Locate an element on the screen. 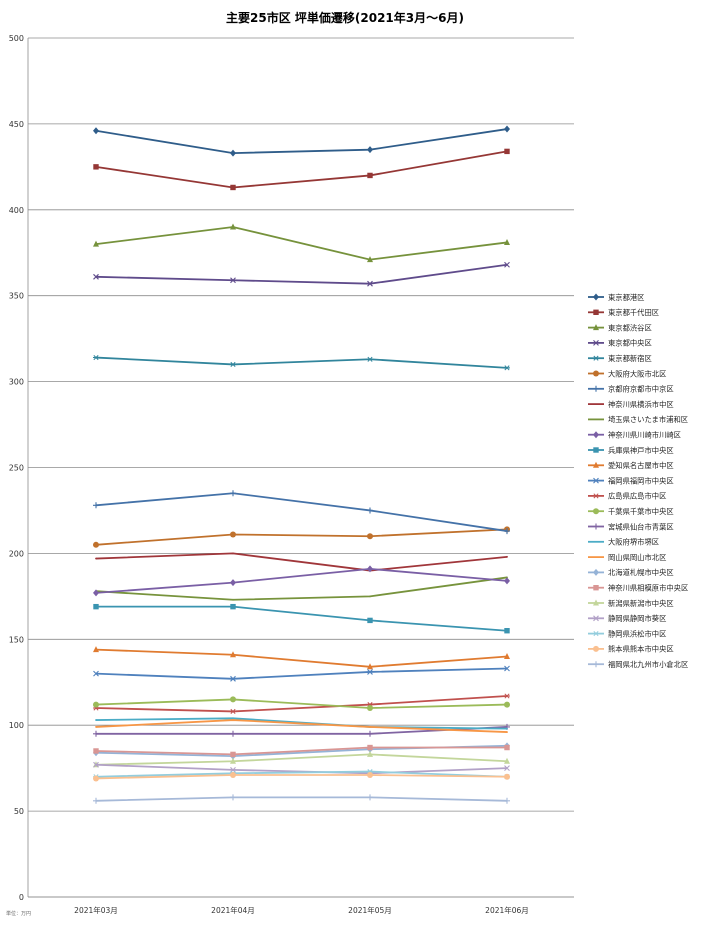 This screenshot has width=705, height=944. x-tick-label: 2021年06月 is located at coordinates (507, 910).